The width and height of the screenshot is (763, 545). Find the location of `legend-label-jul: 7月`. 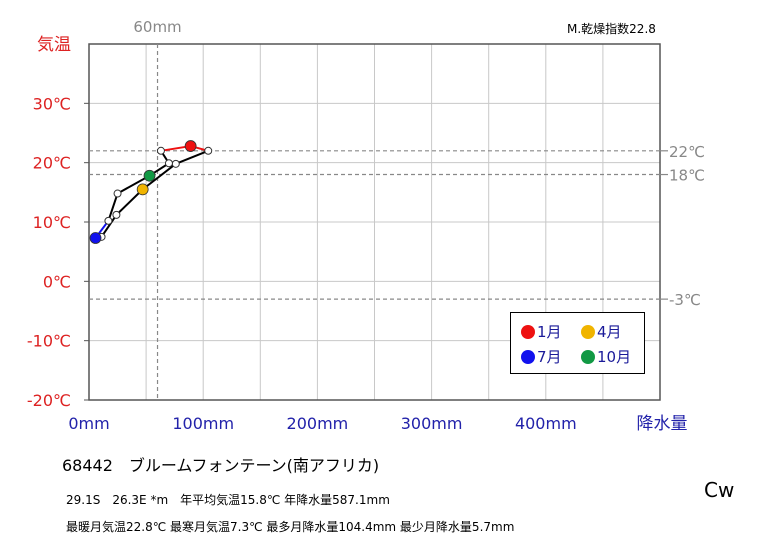

legend-label-jul: 7月 is located at coordinates (549, 357).